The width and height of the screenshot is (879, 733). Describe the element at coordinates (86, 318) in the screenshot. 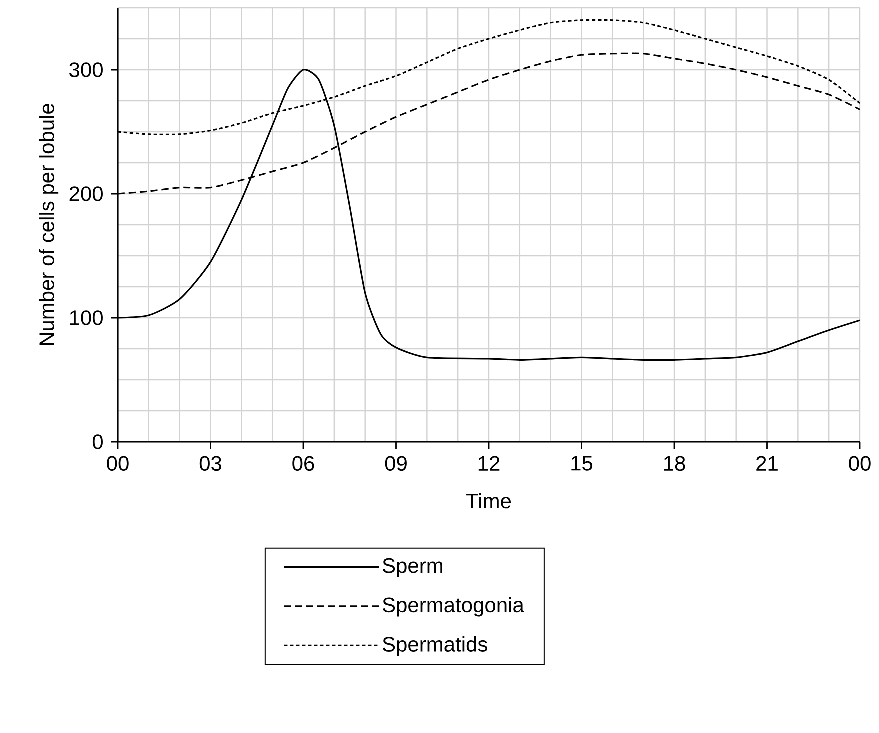

I see `y-tick-label: 100` at that location.